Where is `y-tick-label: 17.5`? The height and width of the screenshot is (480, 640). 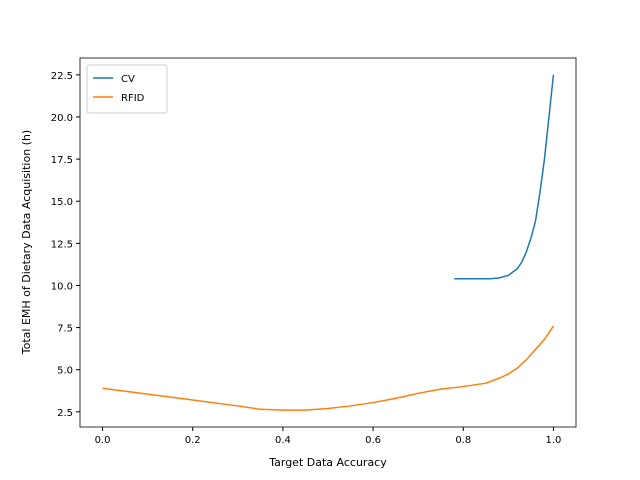
y-tick-label: 17.5 is located at coordinates (62, 160).